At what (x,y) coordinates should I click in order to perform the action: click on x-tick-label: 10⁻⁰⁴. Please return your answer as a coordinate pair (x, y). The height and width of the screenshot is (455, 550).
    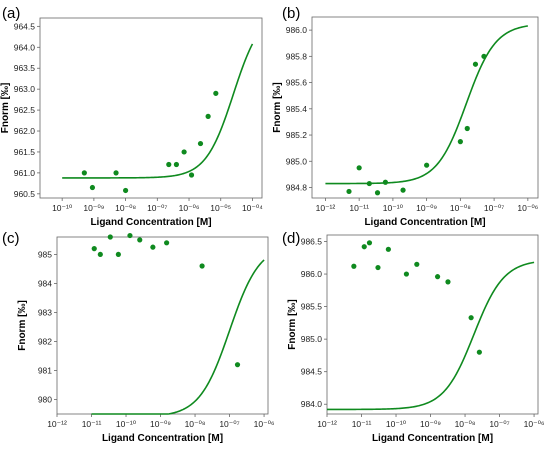
    Looking at the image, I should click on (252, 208).